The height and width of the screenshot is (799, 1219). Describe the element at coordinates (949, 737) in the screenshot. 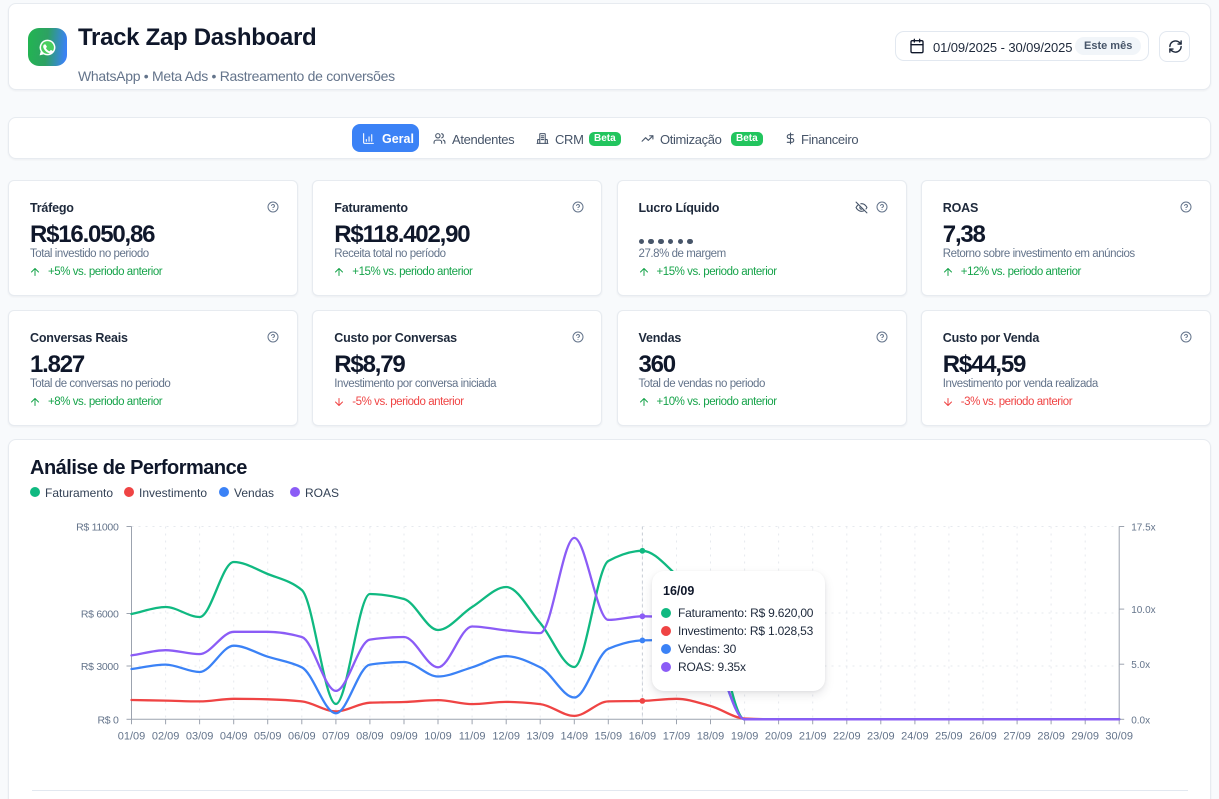

I see `svg-text: 25/09` at that location.